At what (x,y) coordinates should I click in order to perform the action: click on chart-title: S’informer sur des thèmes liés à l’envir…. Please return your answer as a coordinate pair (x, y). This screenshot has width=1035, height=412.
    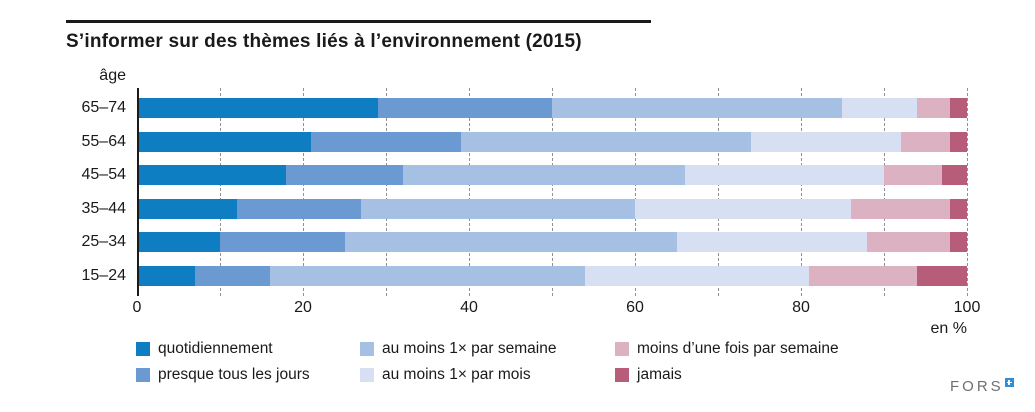
    Looking at the image, I should click on (324, 41).